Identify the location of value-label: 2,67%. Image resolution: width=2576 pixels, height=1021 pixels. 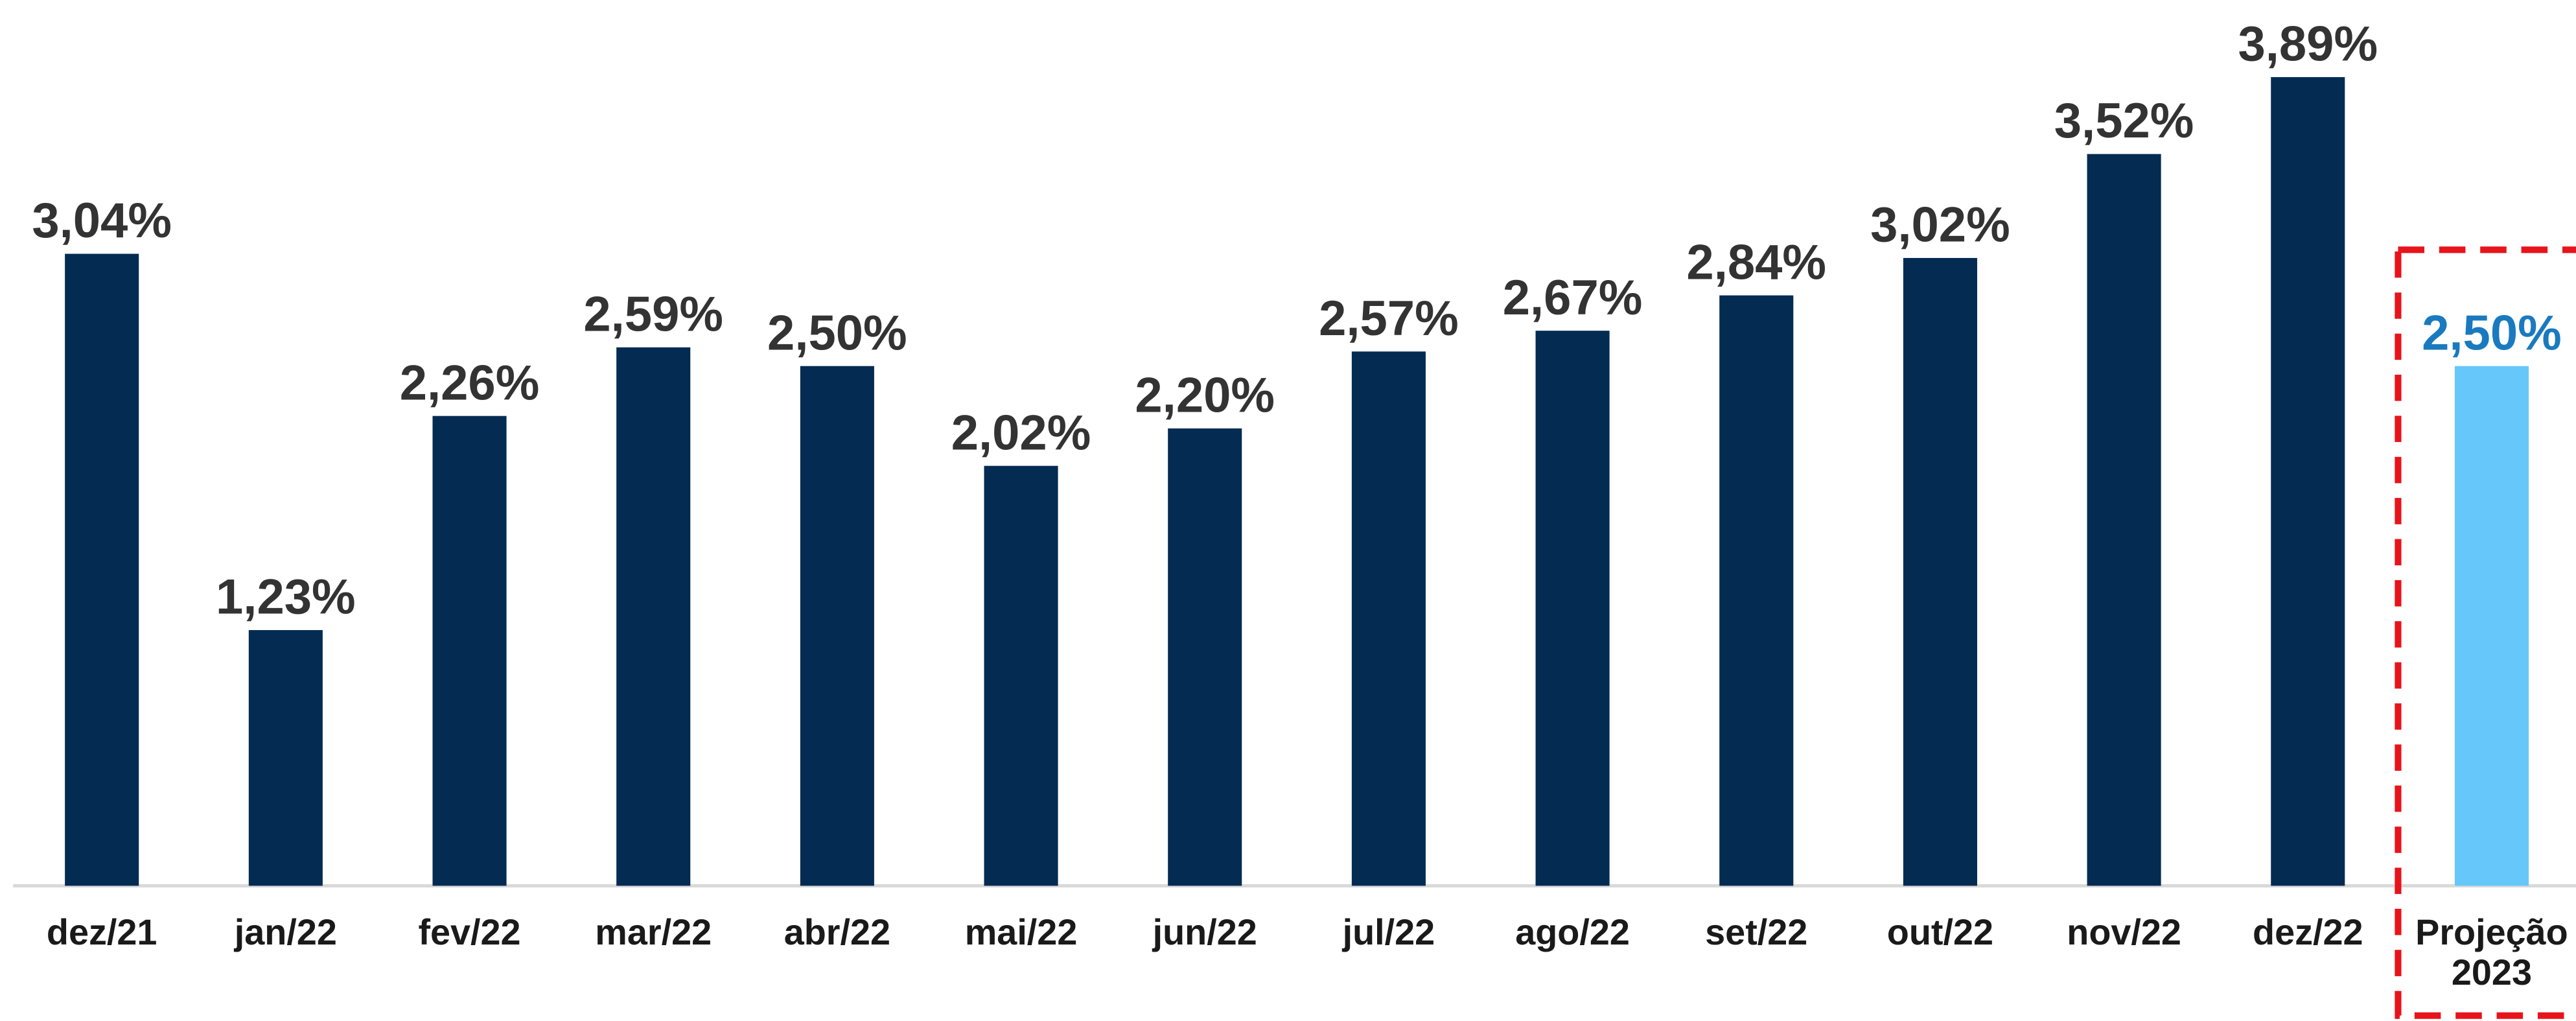
(1573, 297).